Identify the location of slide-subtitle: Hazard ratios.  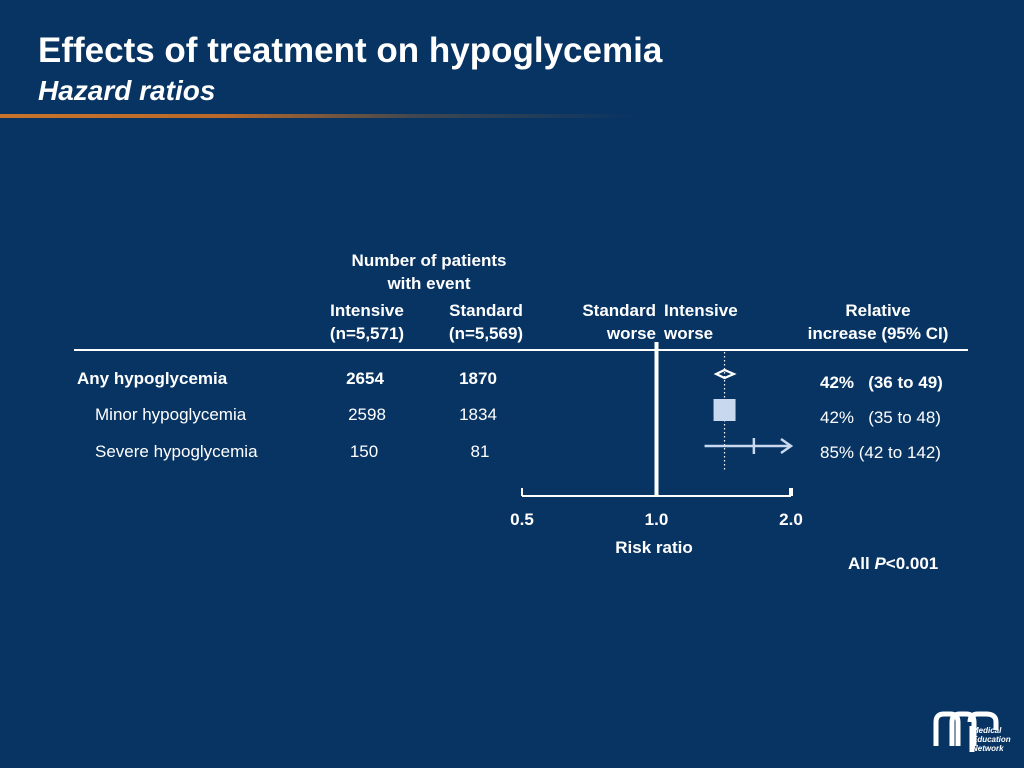
(127, 90).